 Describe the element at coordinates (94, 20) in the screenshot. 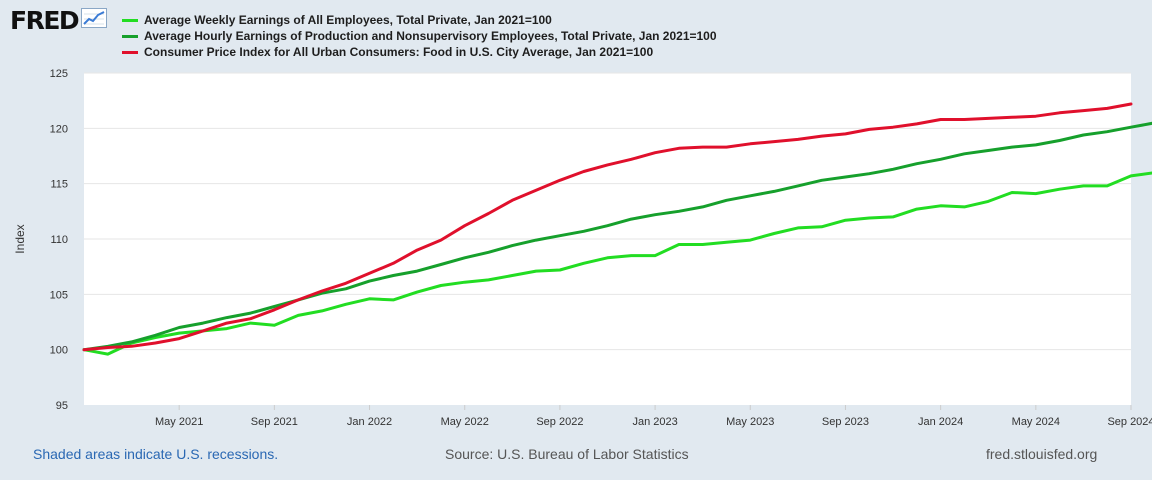

I see `fred-chart-icon` at that location.